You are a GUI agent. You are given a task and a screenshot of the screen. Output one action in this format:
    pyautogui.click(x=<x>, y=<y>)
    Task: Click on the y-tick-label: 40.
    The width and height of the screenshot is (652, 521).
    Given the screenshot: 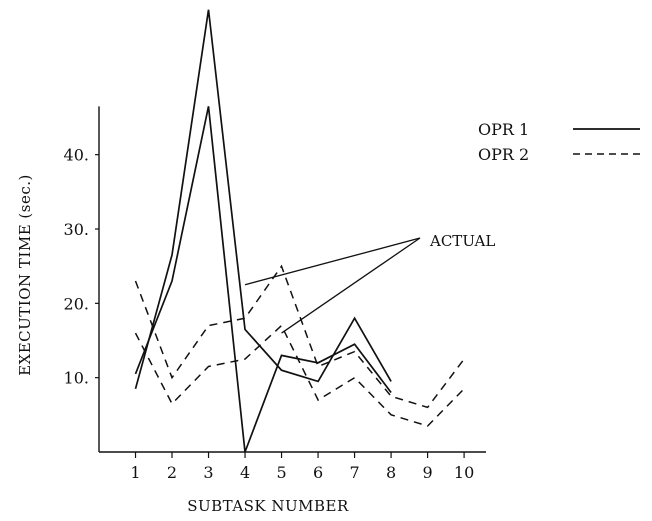 What is the action you would take?
    pyautogui.click(x=76, y=155)
    